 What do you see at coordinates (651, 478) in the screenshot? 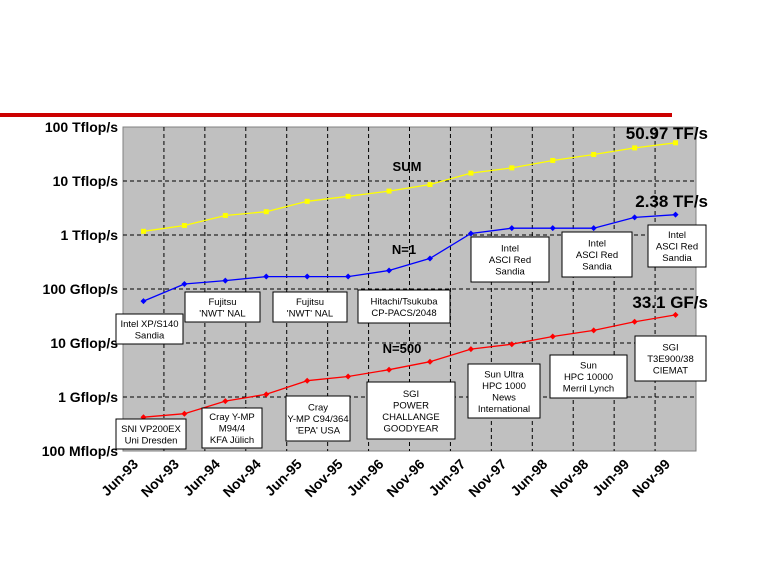
I see `x-tick-label: Nov-99` at bounding box center [651, 478].